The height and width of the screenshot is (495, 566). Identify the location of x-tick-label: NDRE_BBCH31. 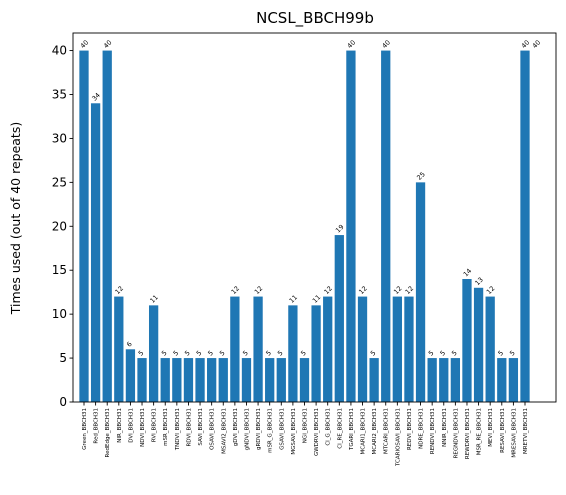
(422, 428).